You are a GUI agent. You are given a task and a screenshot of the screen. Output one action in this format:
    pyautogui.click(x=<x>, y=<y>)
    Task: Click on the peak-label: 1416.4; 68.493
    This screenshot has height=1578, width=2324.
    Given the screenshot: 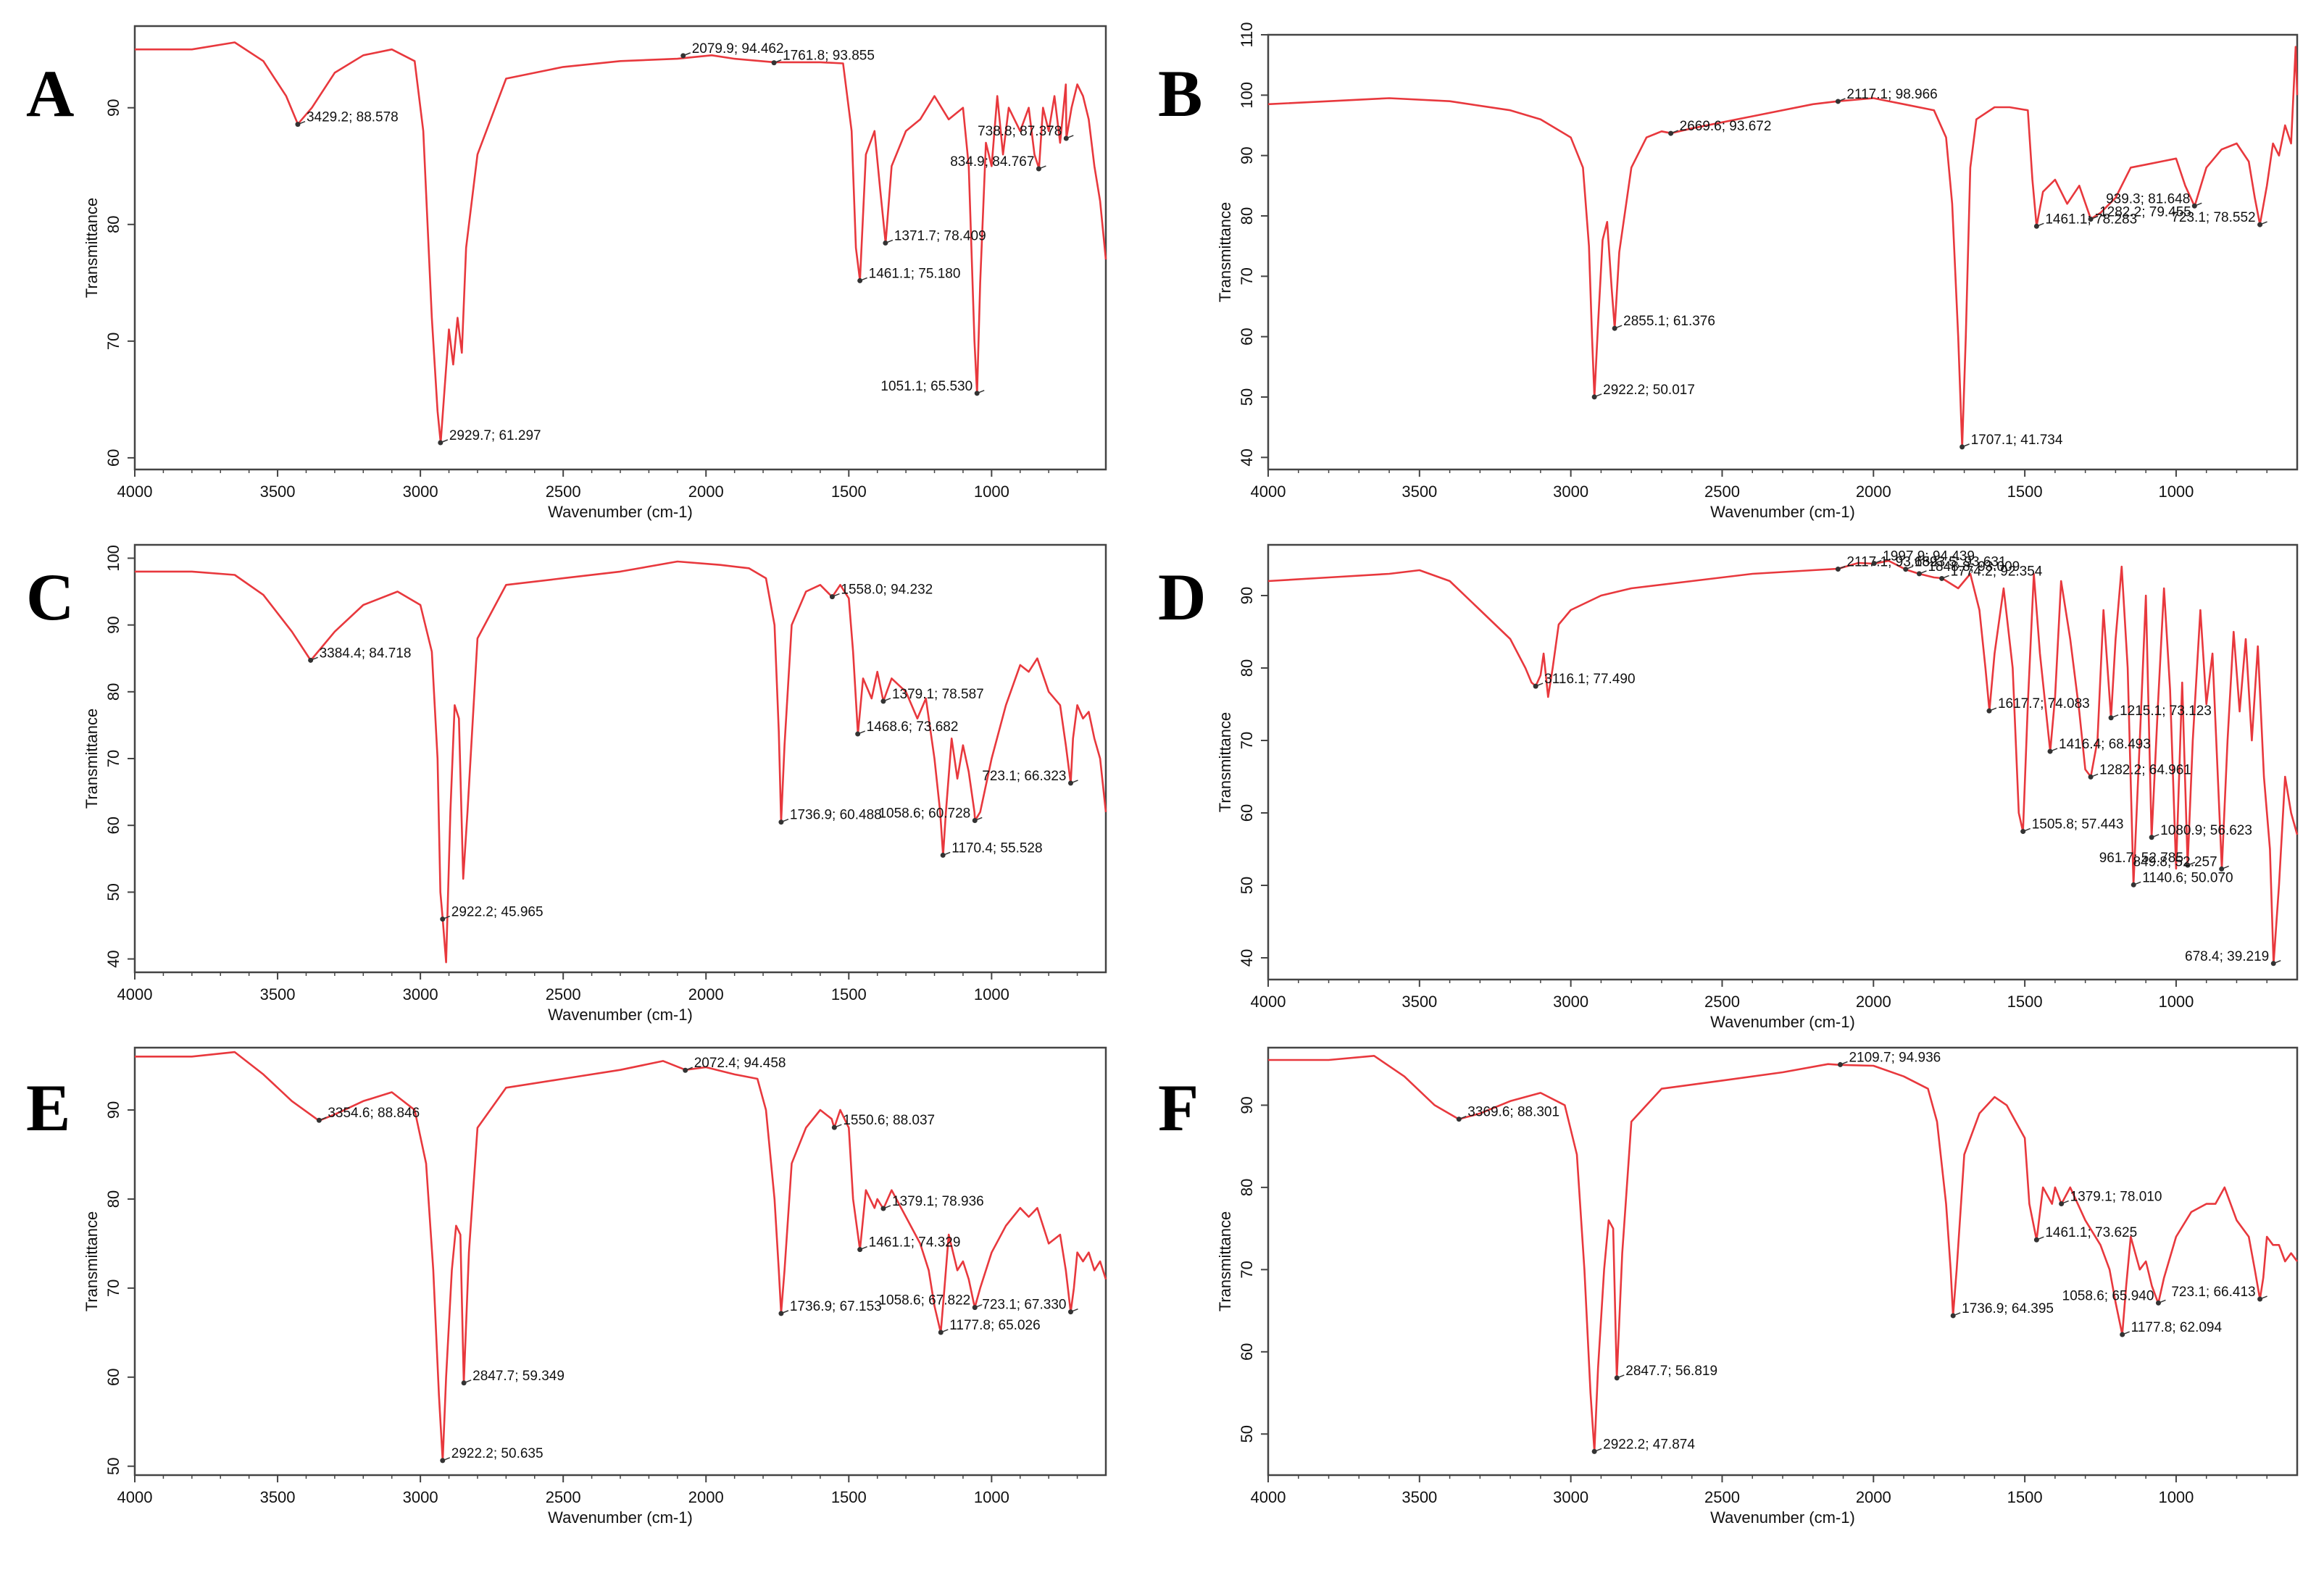 What is the action you would take?
    pyautogui.click(x=2105, y=744)
    